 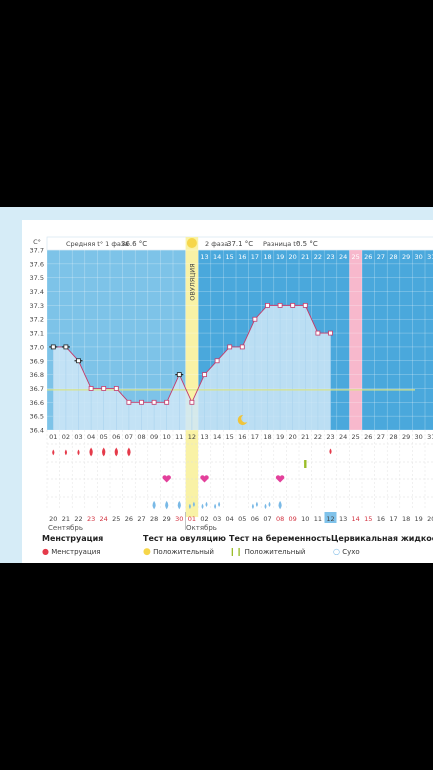 I want to click on calendar-date: 16, so click(x=381, y=519).